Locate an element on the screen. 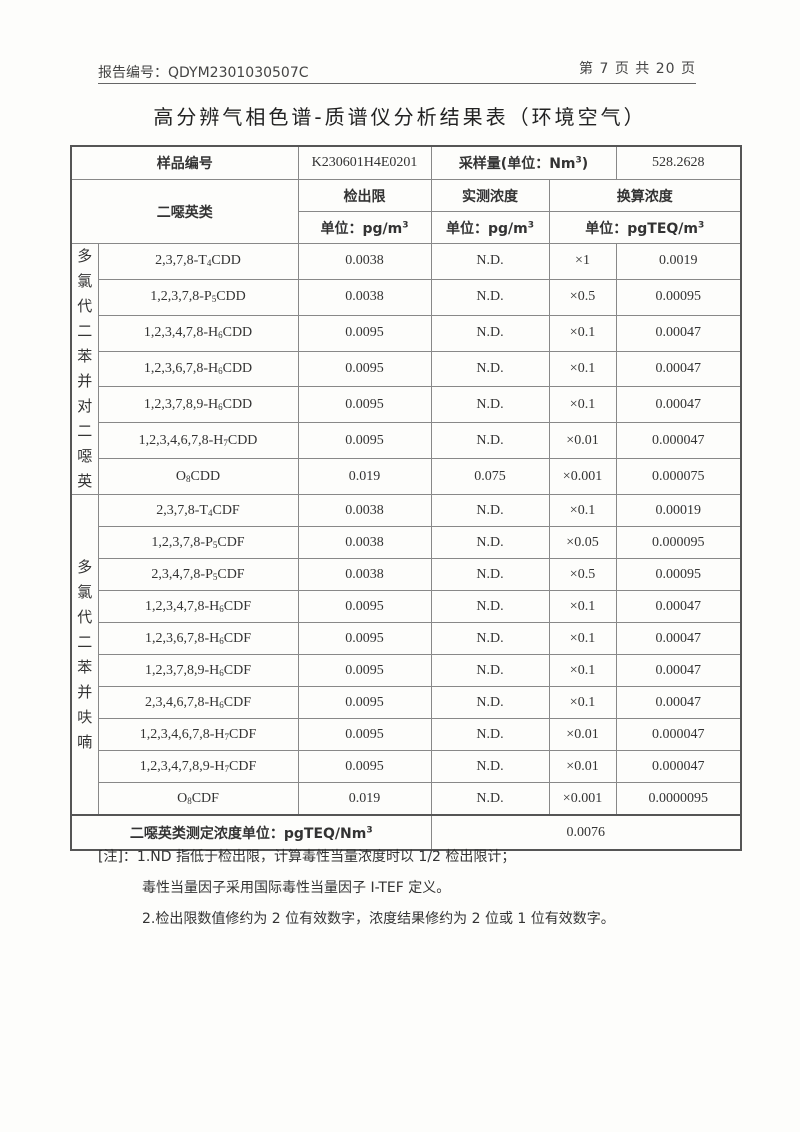  converted-unit: 单位：pgTEQ/m3 is located at coordinates (645, 227).